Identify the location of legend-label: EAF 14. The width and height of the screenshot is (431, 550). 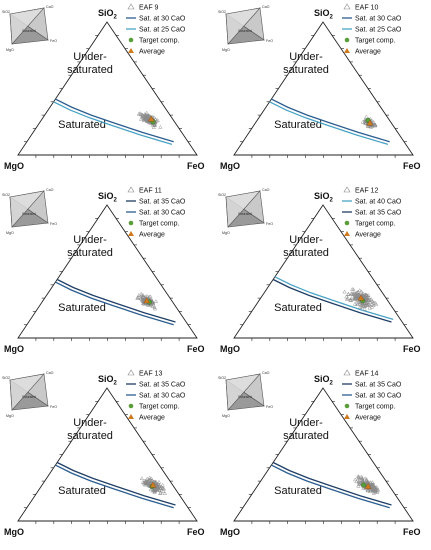
(366, 374).